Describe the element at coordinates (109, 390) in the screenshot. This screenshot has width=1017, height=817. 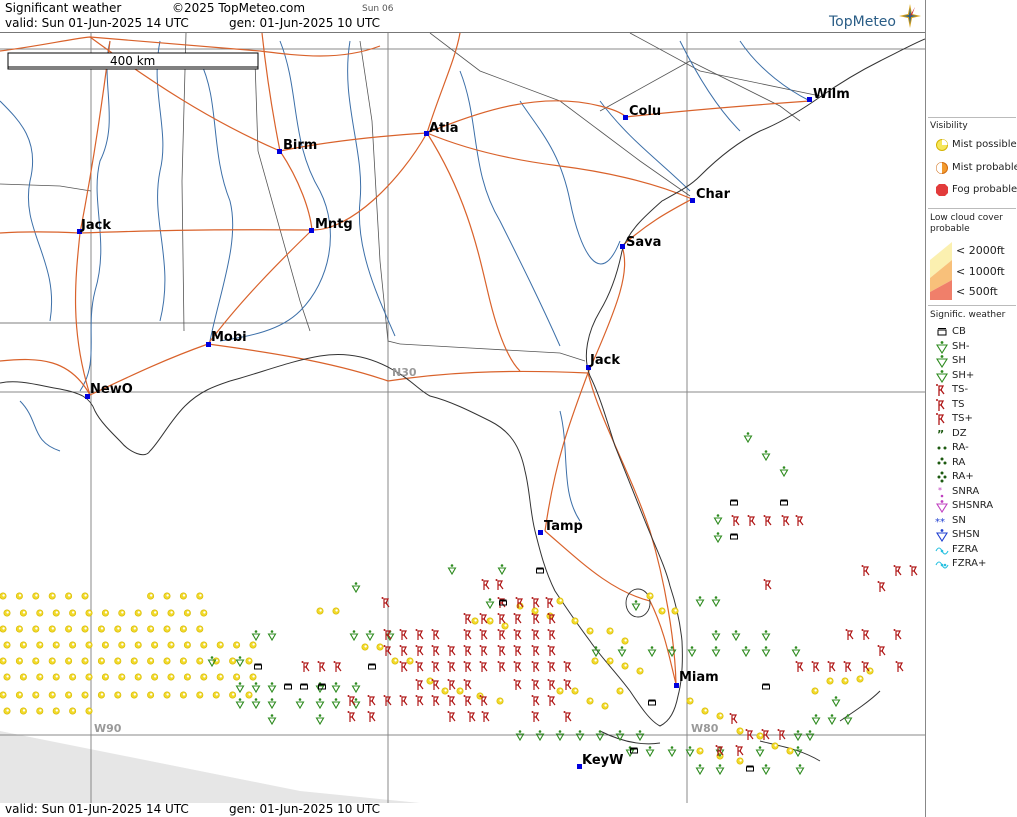
I see `city-newo: NewO` at that location.